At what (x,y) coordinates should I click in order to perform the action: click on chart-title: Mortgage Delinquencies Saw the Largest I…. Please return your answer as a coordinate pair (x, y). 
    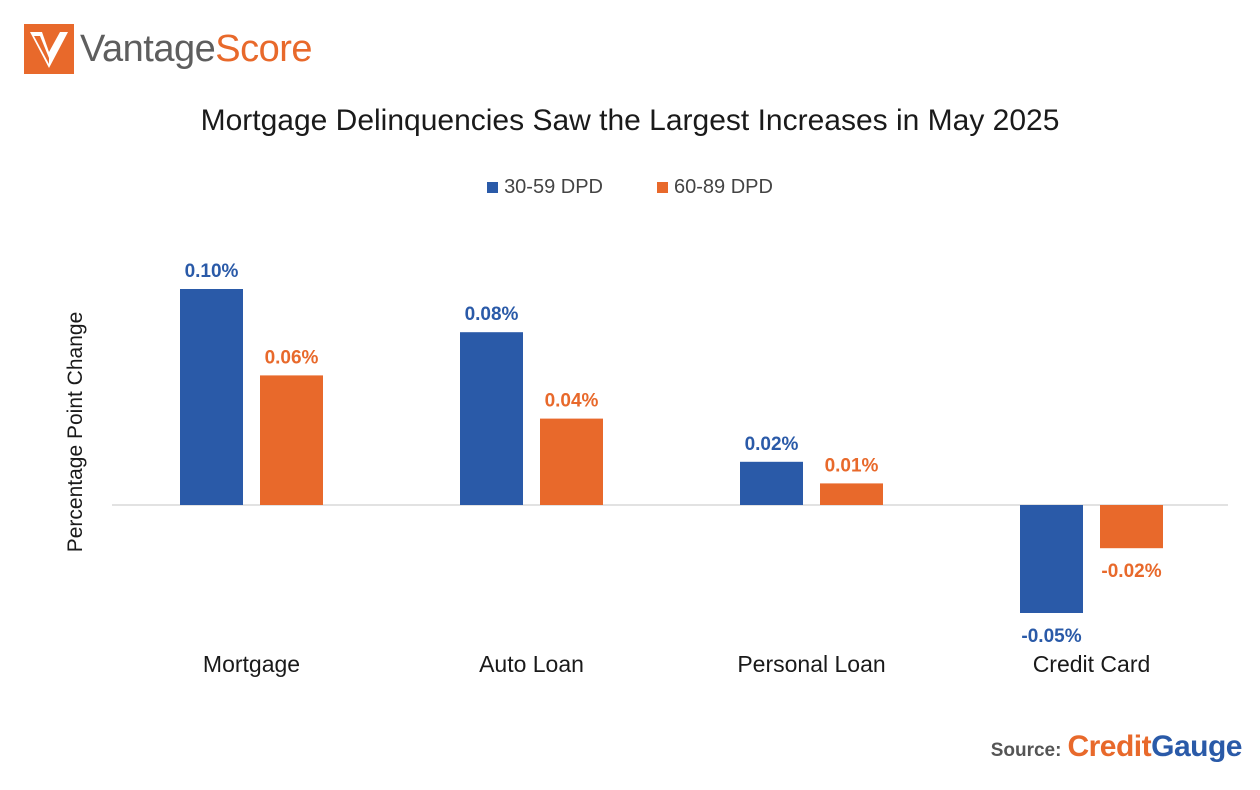
    Looking at the image, I should click on (630, 120).